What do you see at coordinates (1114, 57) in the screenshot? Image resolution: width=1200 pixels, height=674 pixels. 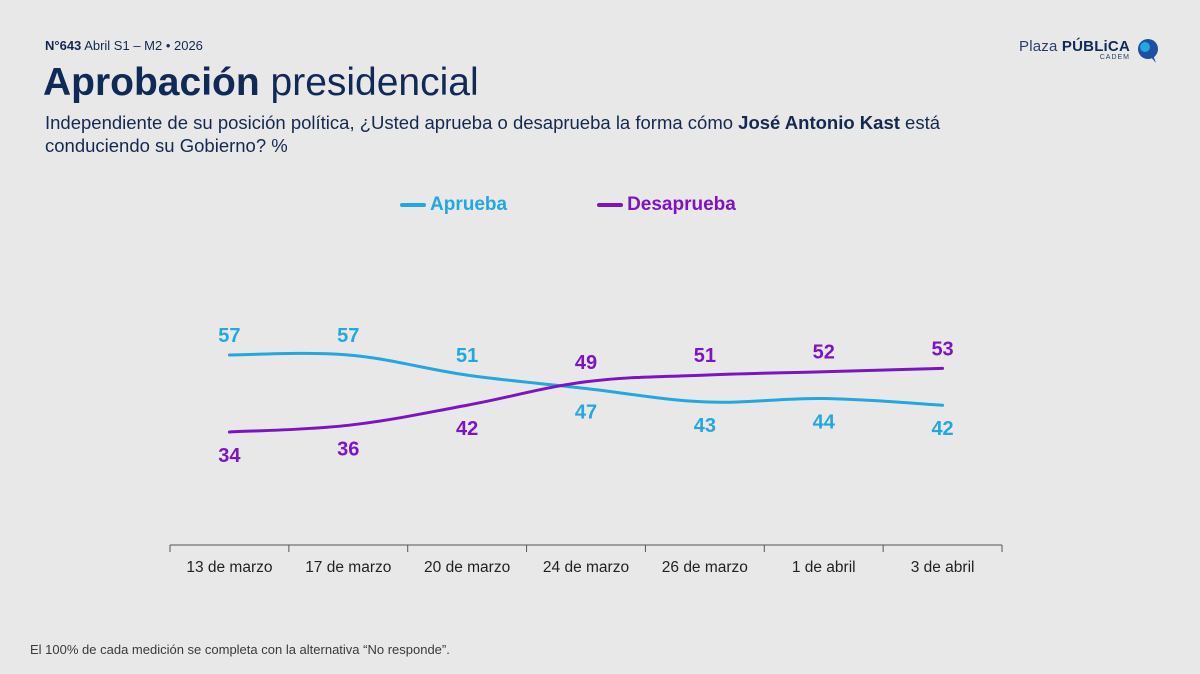 I see `logo-sub: CADEM` at bounding box center [1114, 57].